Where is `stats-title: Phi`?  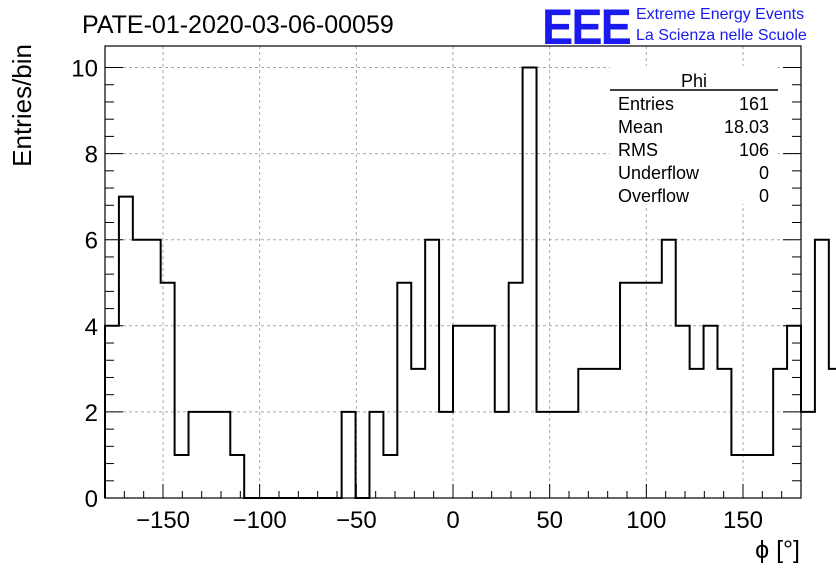 stats-title: Phi is located at coordinates (694, 81).